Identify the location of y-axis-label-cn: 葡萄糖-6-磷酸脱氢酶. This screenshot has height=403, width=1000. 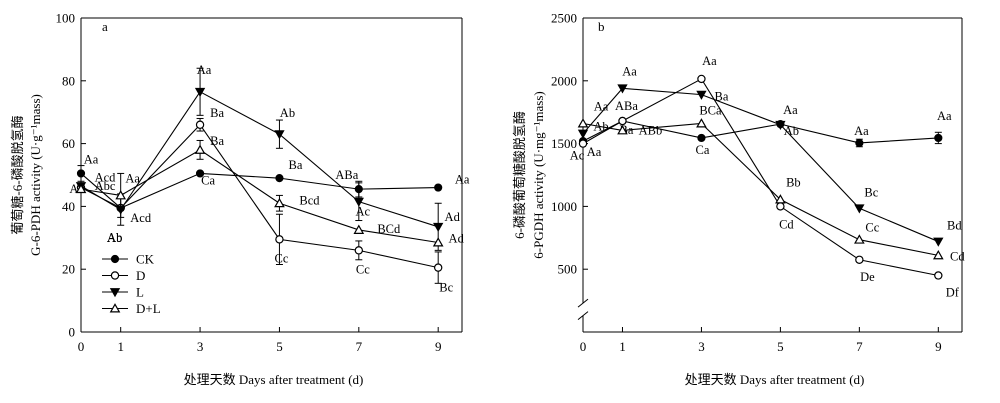
(17, 174).